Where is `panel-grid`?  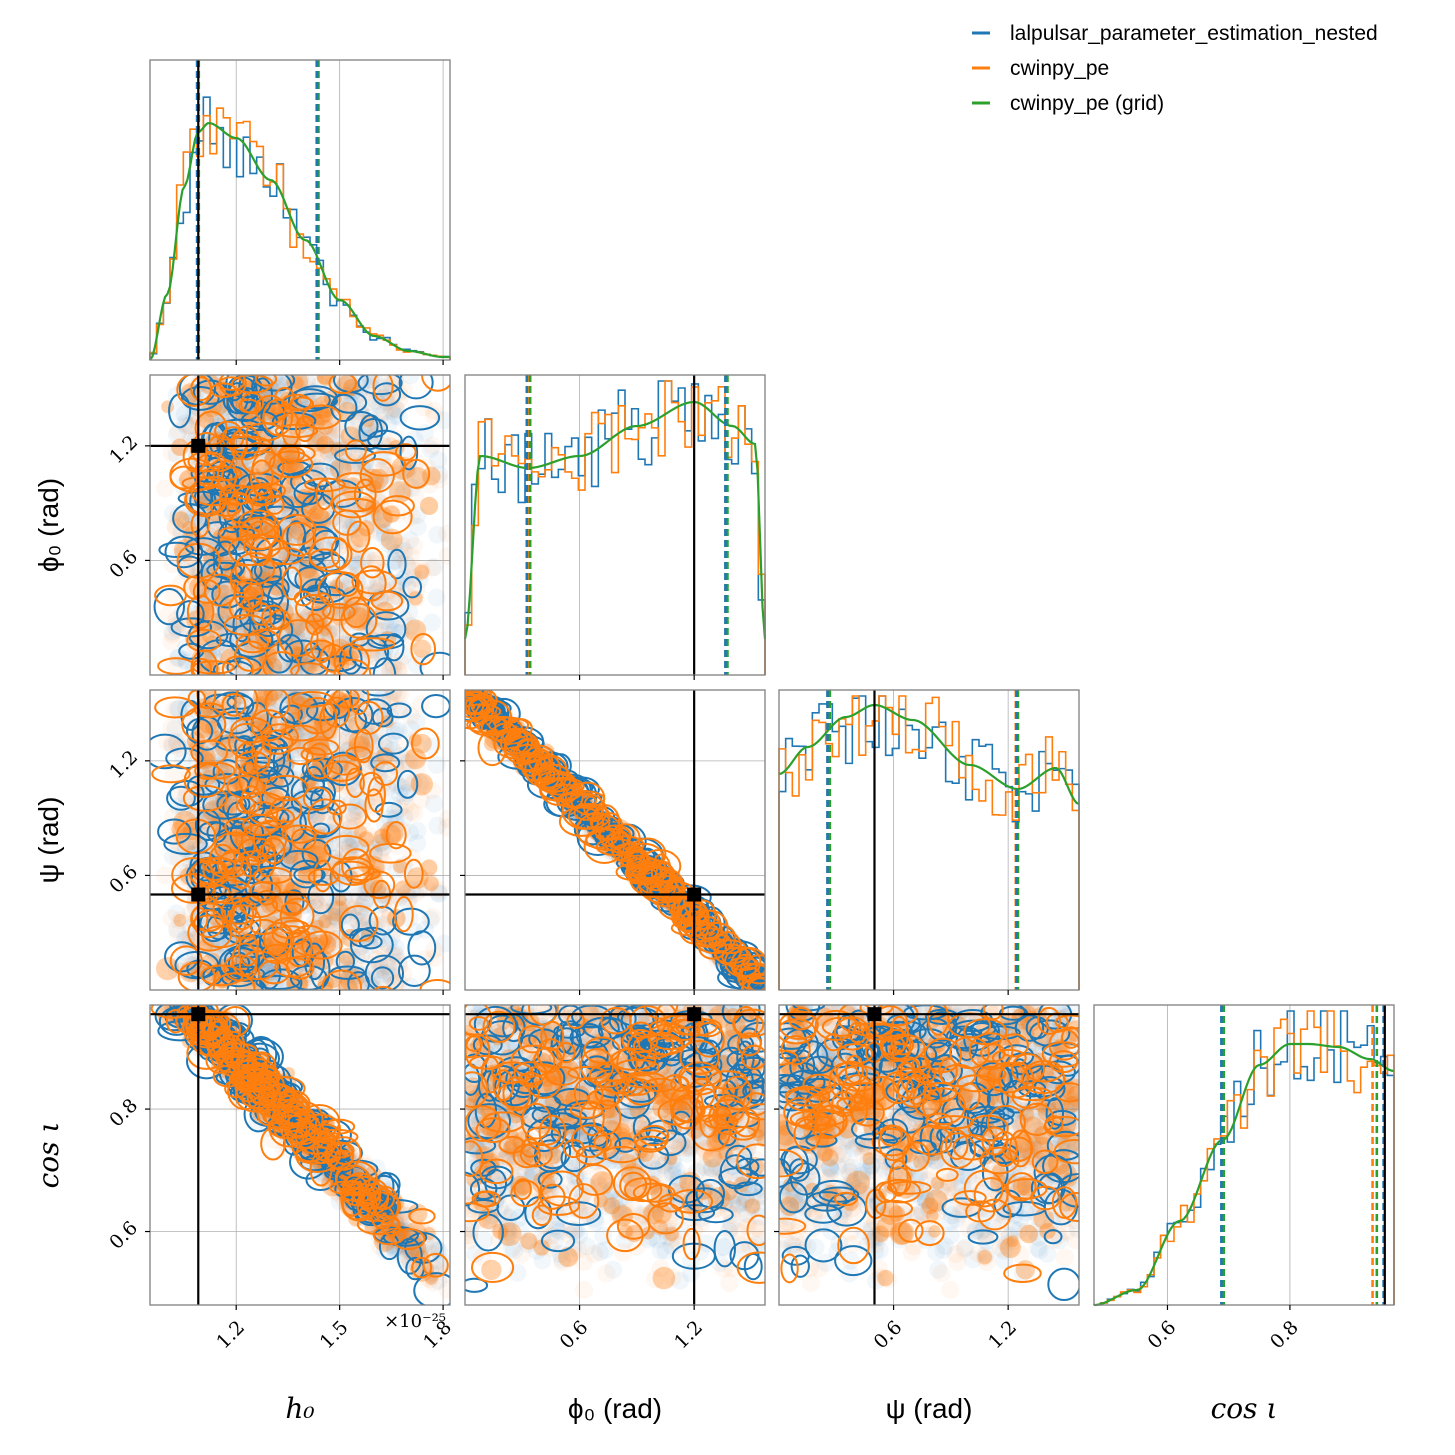
panel-grid is located at coordinates (339, 210).